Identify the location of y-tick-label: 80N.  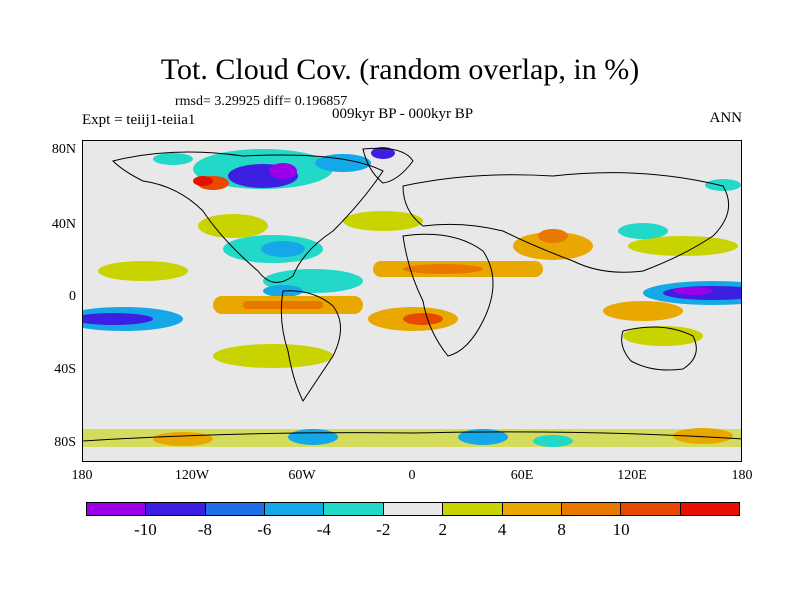
(63, 149).